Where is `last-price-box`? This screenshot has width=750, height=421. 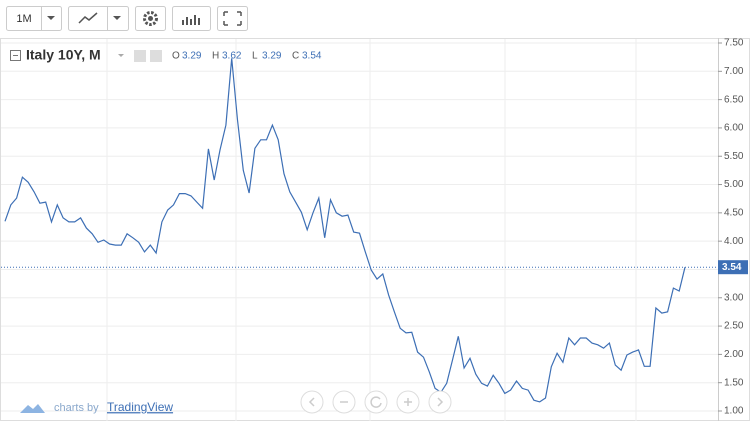
last-price-box is located at coordinates (733, 267).